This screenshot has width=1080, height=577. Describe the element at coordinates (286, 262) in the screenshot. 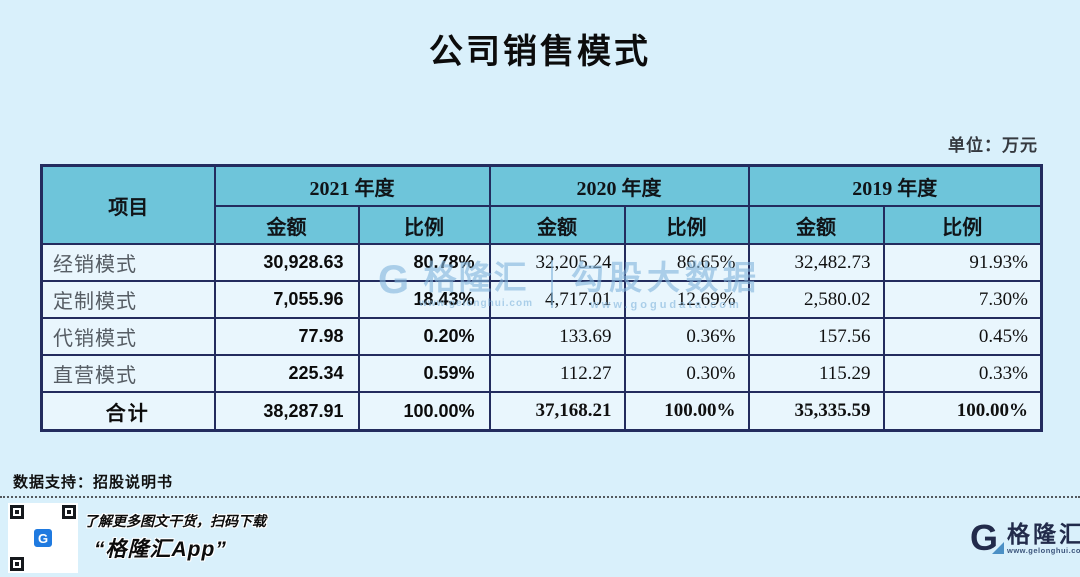

I see `cell-amount-2021: 30,928.63` at that location.